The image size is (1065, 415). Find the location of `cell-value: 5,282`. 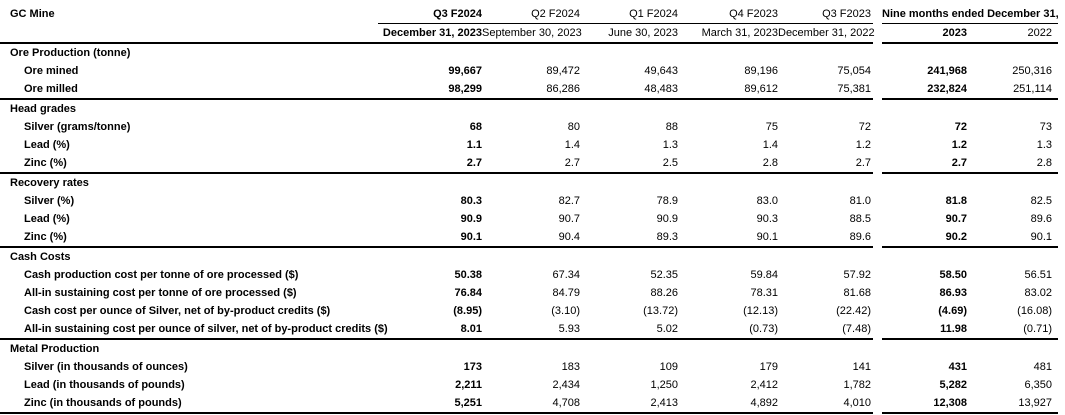

cell-value: 5,282 is located at coordinates (953, 385).